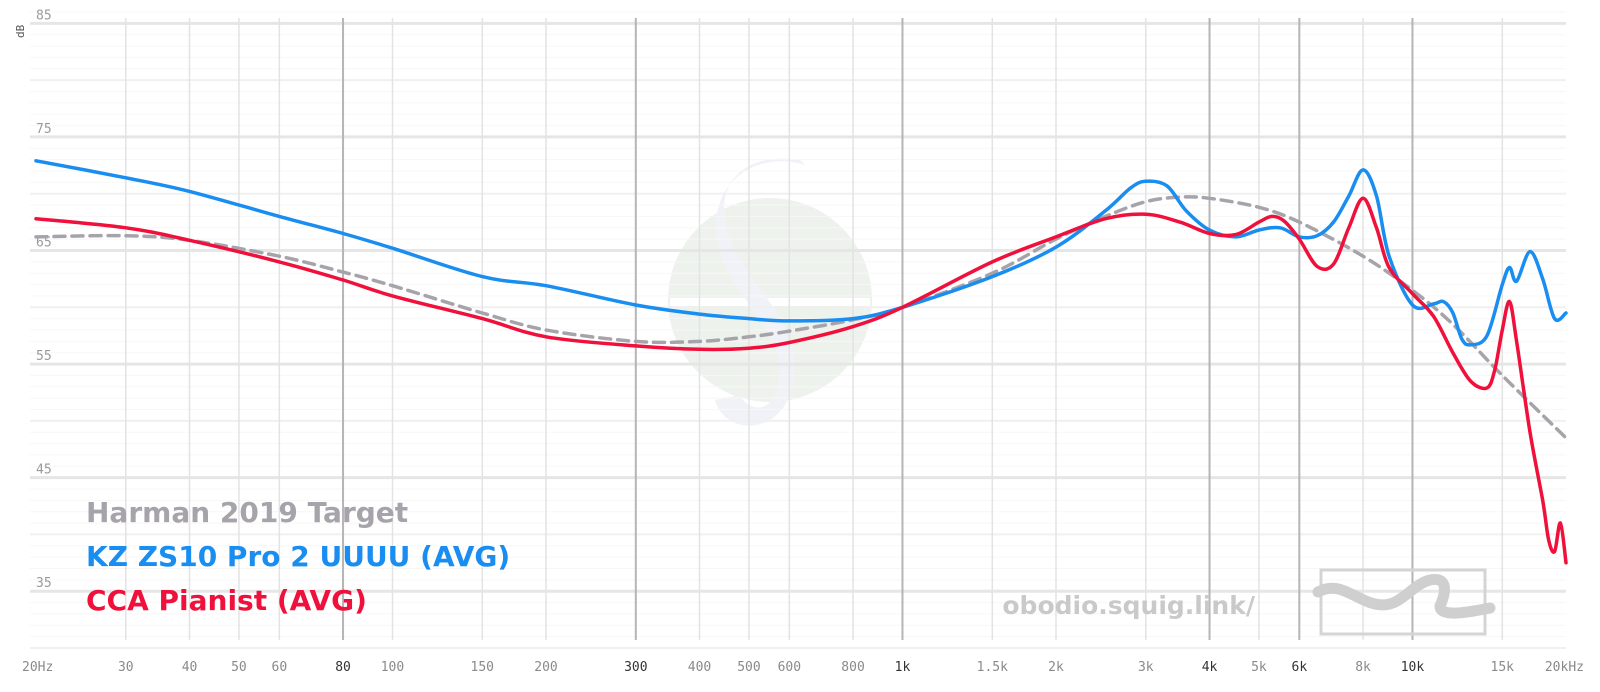 The image size is (1600, 692). What do you see at coordinates (482, 667) in the screenshot?
I see `x-tick-label: 150` at bounding box center [482, 667].